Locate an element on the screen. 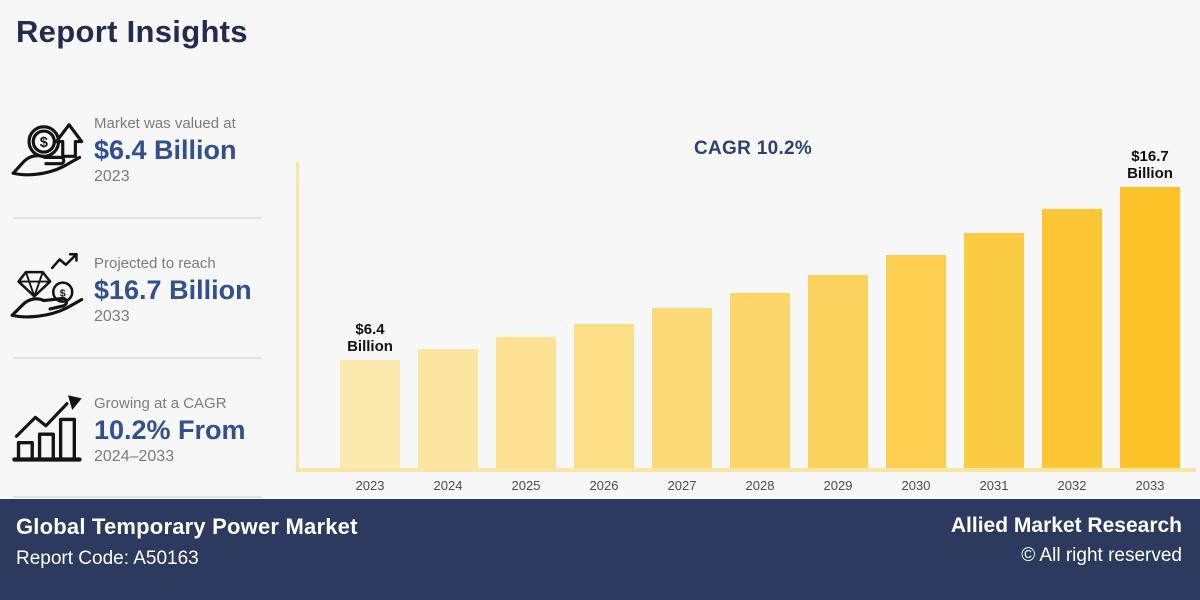 The image size is (1200, 600). axis-label-2031: 2031 is located at coordinates (994, 485).